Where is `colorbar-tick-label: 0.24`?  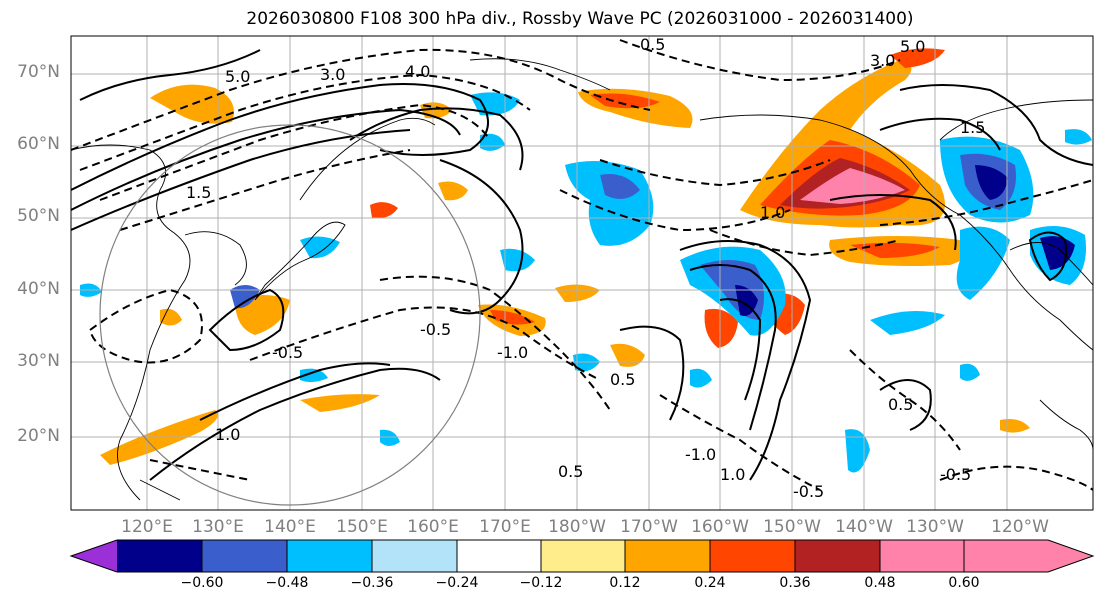
colorbar-tick-label: 0.24 is located at coordinates (710, 583).